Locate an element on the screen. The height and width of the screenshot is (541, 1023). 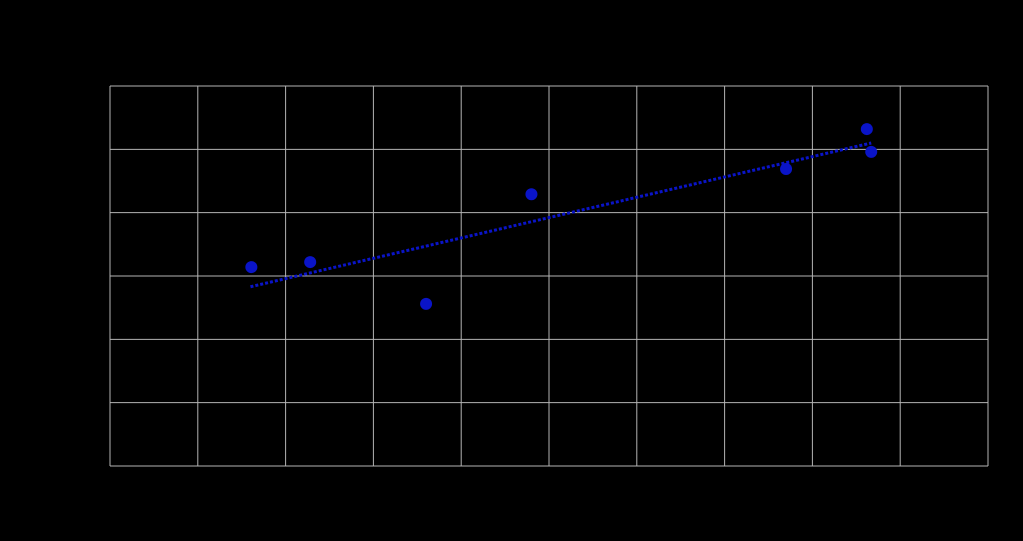
y-tick-label: 0 is located at coordinates (98, 465).